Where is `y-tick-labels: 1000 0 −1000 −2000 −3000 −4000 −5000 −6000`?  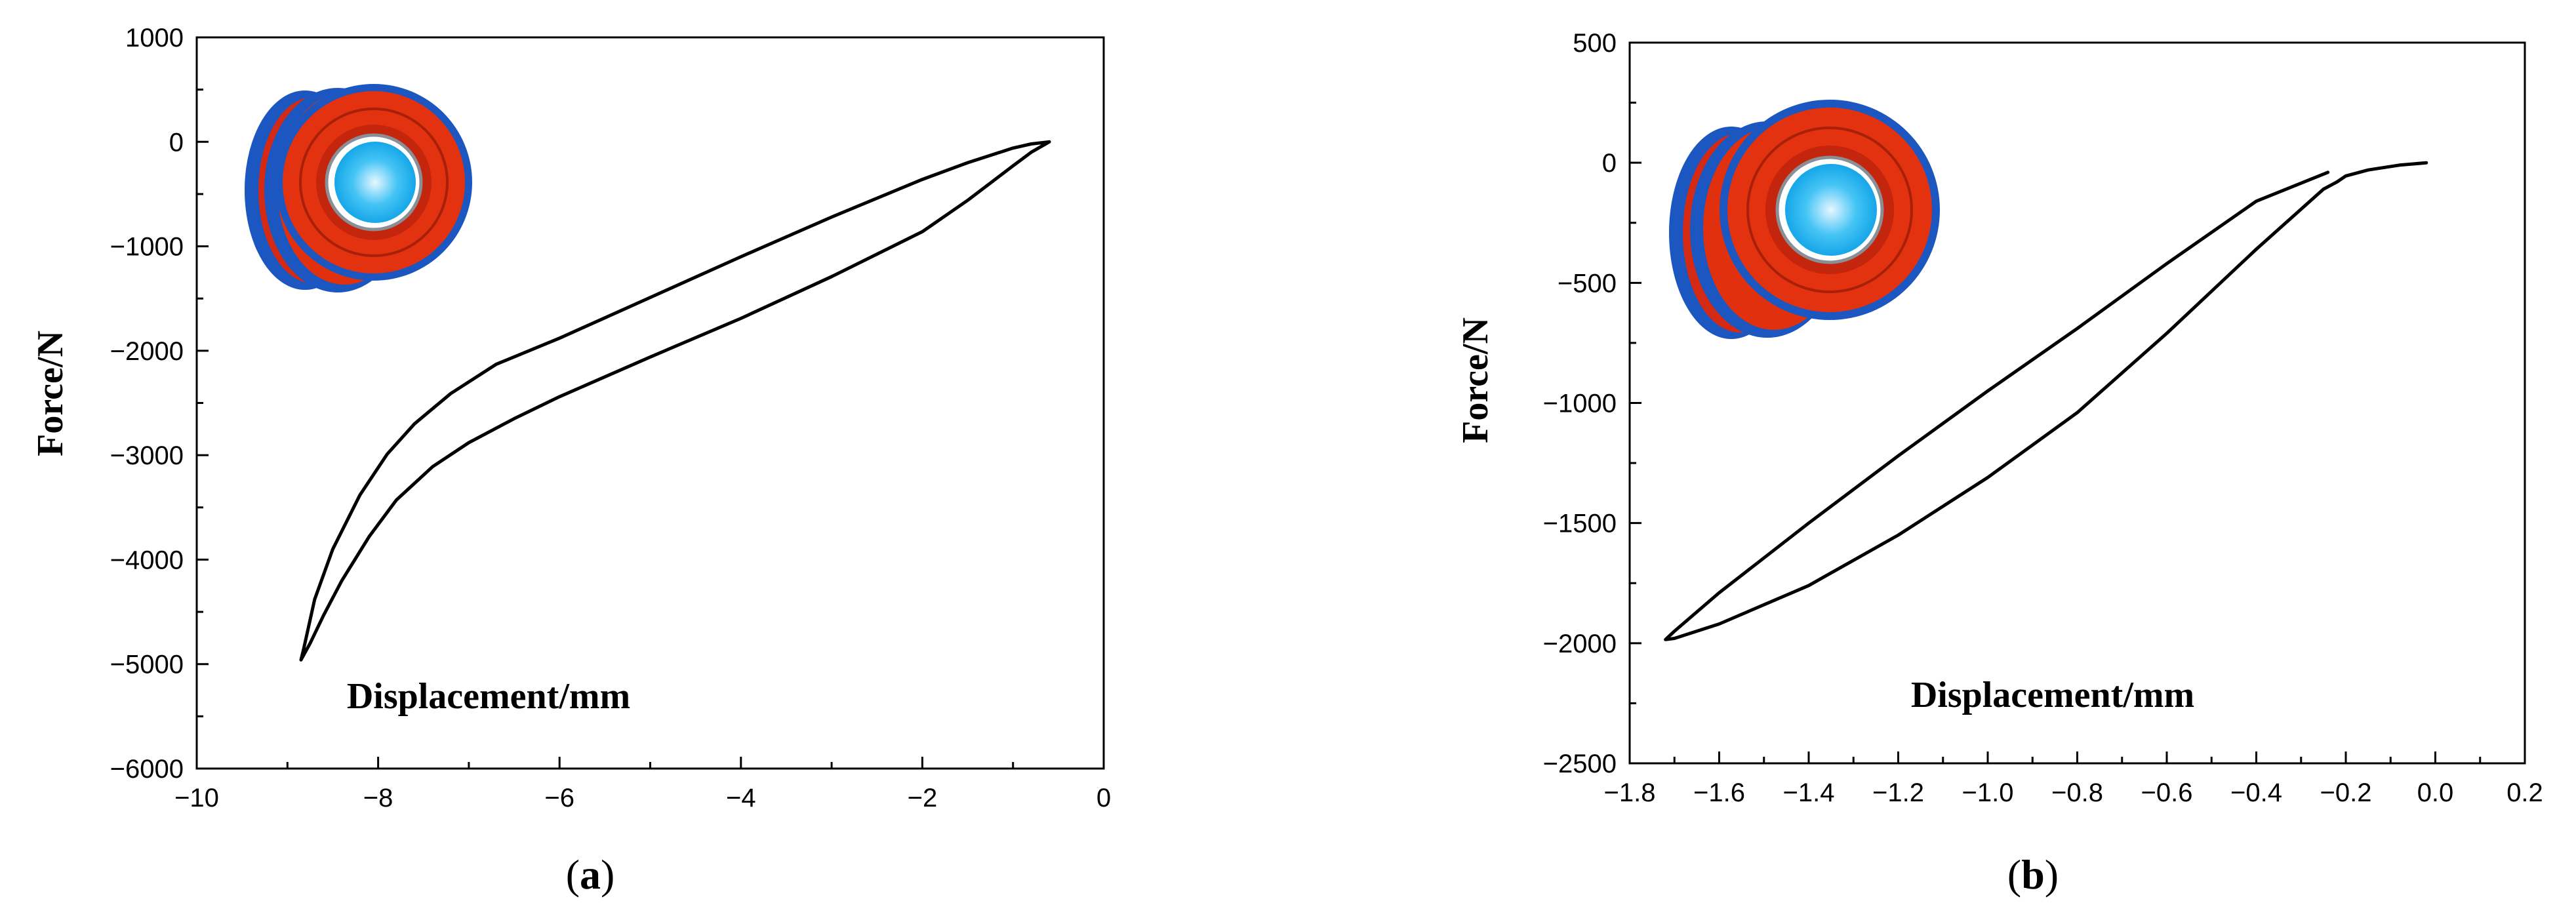 y-tick-labels: 1000 0 −1000 −2000 −3000 −4000 −5000 −6000 is located at coordinates (147, 404).